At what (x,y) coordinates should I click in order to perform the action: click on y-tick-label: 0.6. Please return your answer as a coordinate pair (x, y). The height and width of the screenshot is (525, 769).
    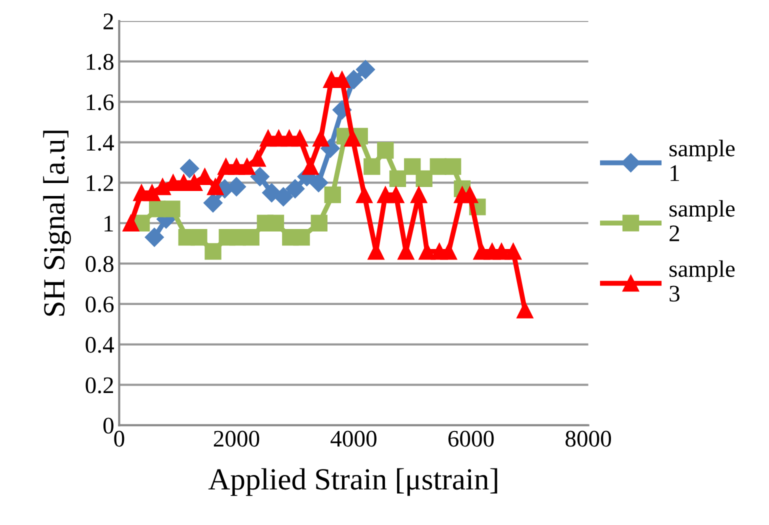
    Looking at the image, I should click on (100, 304).